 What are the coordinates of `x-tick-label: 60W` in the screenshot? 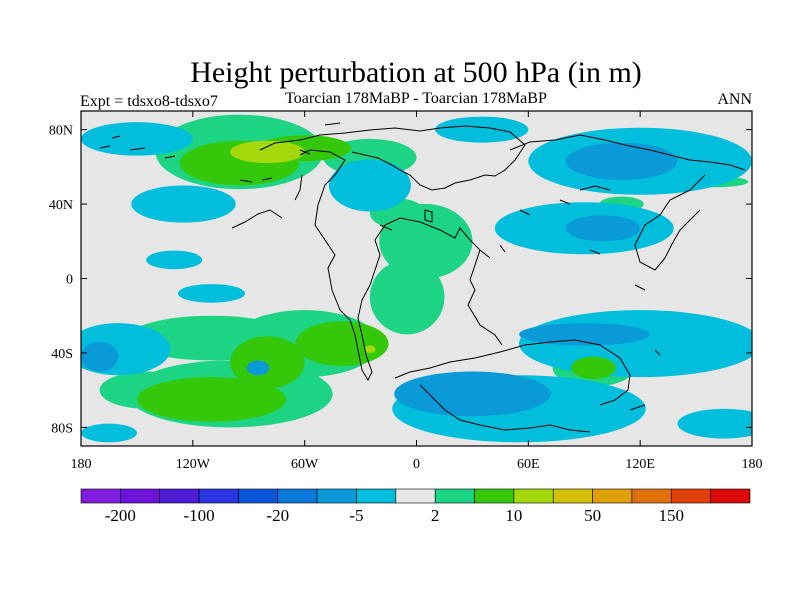 It's located at (305, 464).